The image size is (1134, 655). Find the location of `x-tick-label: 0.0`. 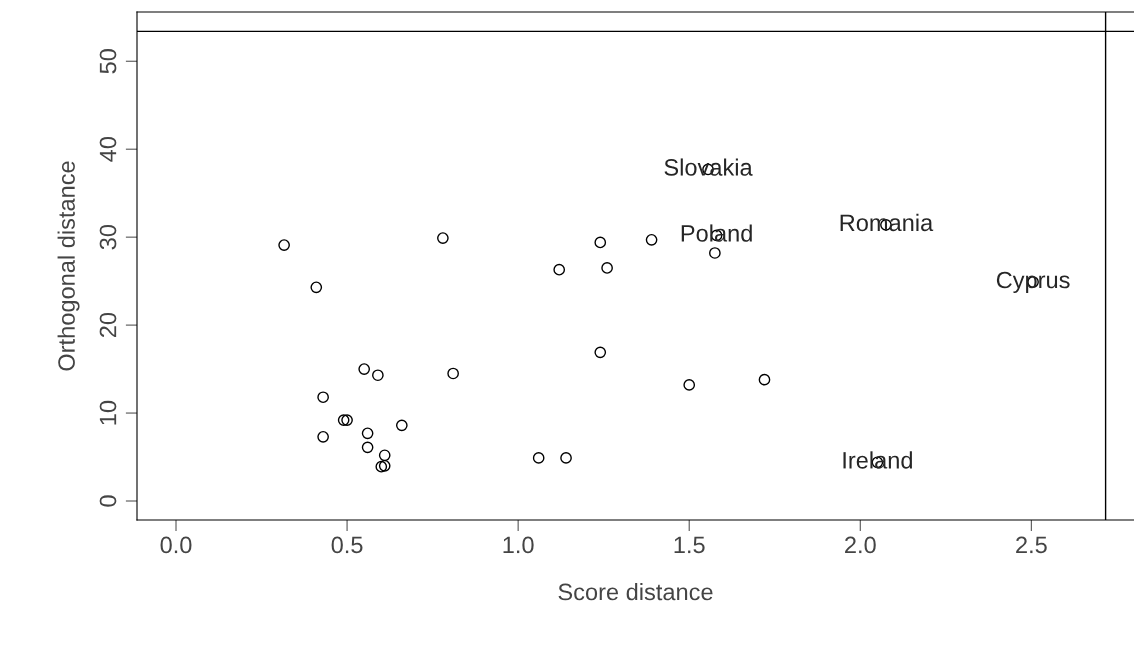

x-tick-label: 0.0 is located at coordinates (176, 545).